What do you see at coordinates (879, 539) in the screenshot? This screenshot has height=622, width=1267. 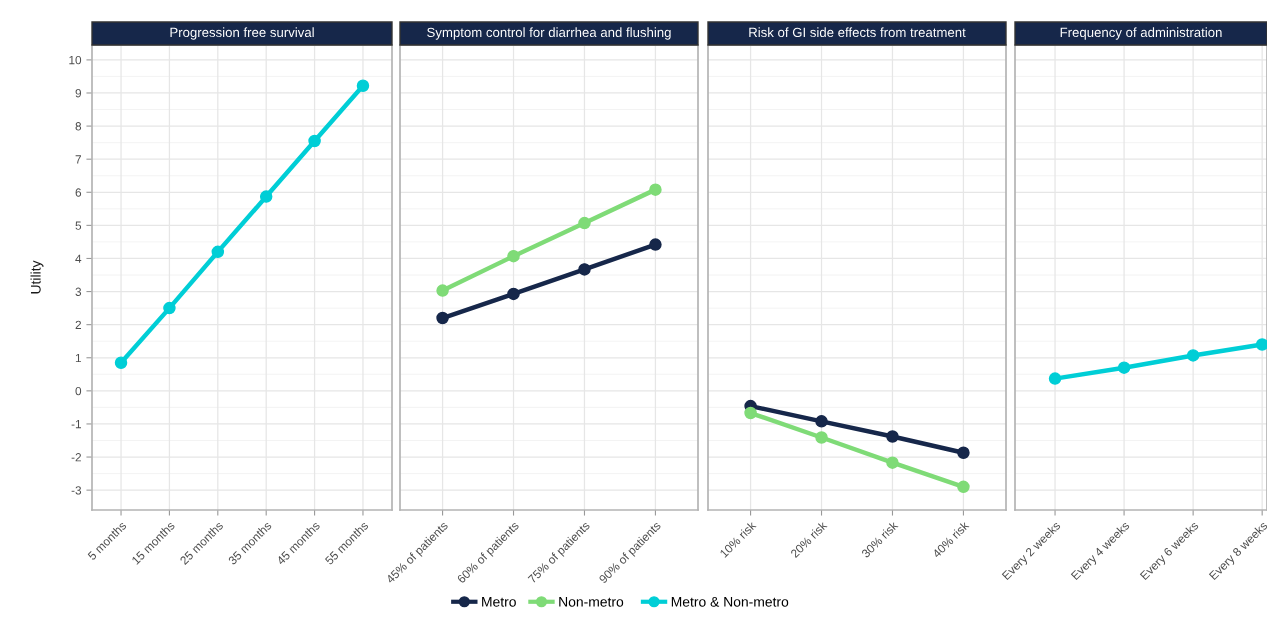 I see `x-tick-label: 30% risk` at bounding box center [879, 539].